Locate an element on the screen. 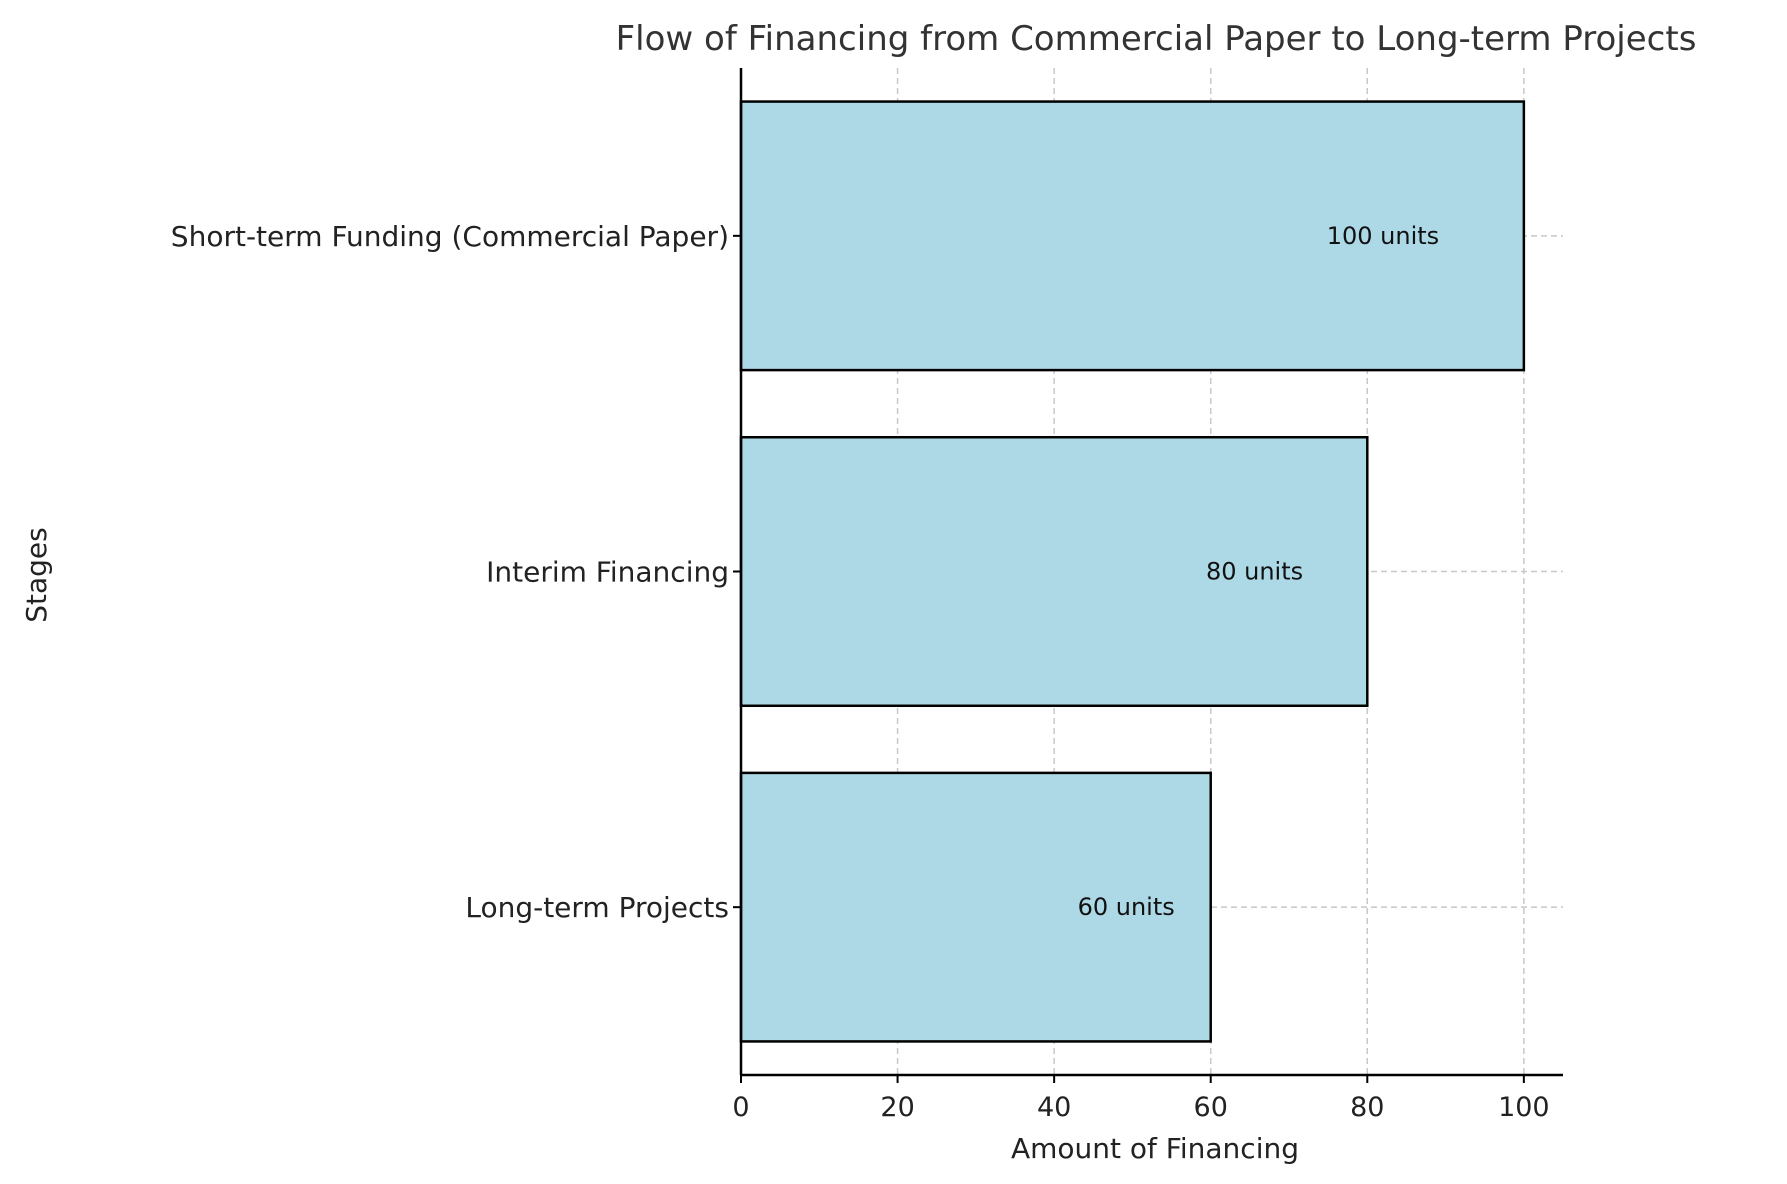 The image size is (1787, 1184). y-tick-label: Long-term Projects is located at coordinates (597, 907).